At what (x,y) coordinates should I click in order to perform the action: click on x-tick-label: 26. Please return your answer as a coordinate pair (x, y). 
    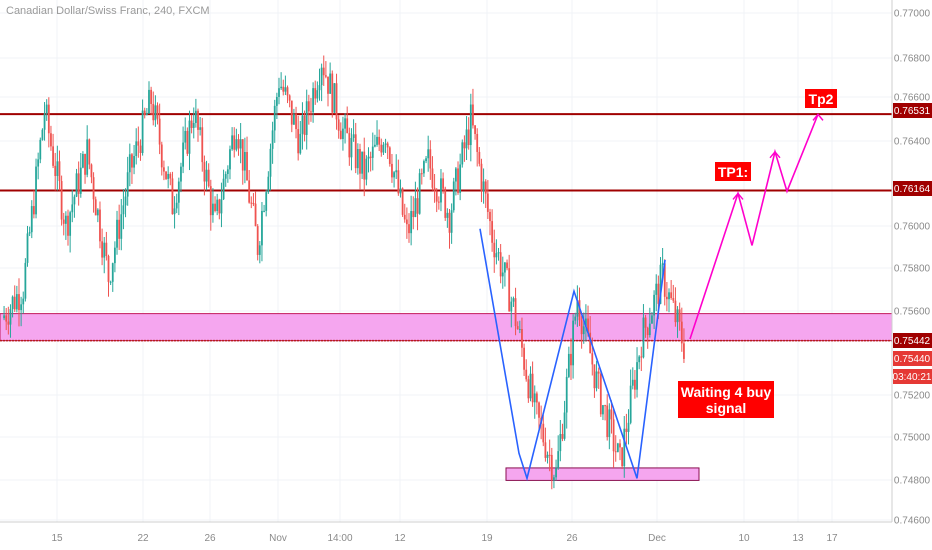
    Looking at the image, I should click on (572, 538).